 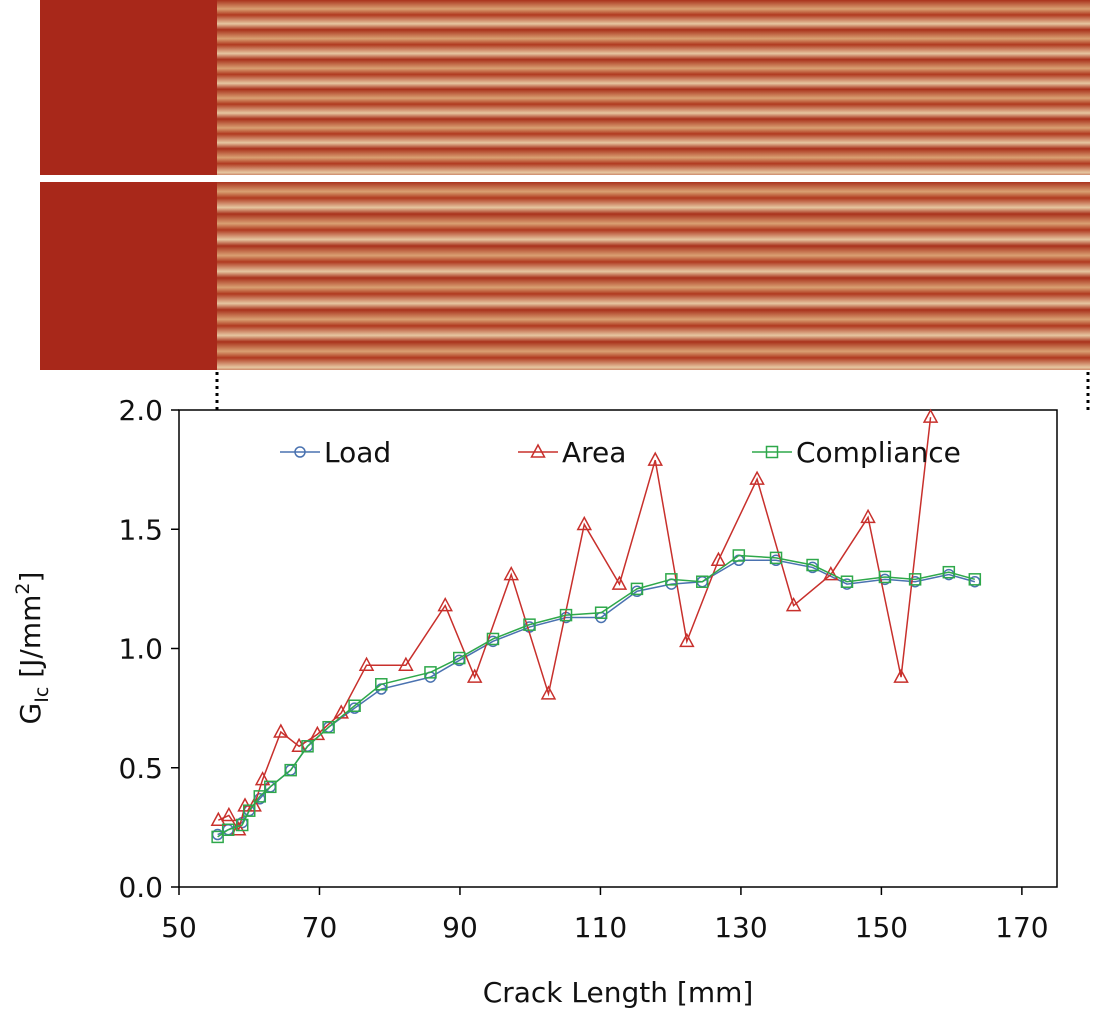 I want to click on y-label-part: 2, so click(x=23, y=589).